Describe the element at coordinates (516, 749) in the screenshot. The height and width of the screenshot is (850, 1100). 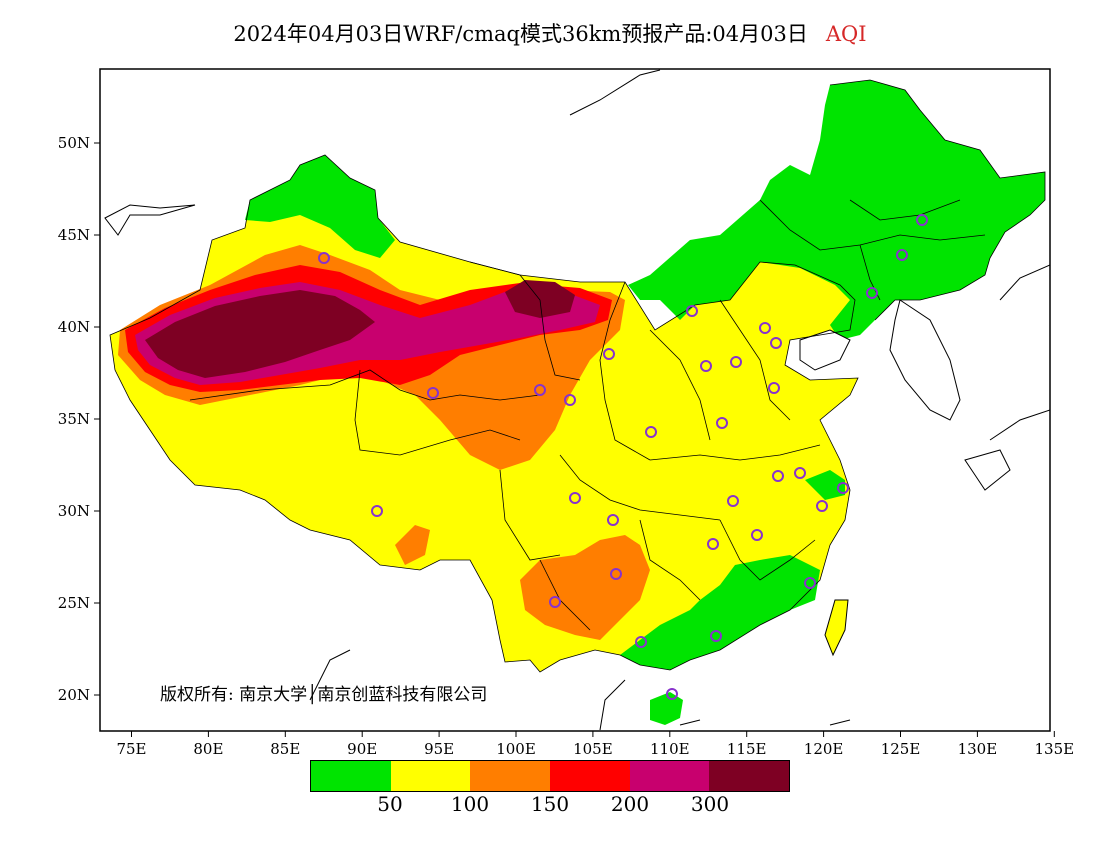
I see `x-tick-label: 100E` at that location.